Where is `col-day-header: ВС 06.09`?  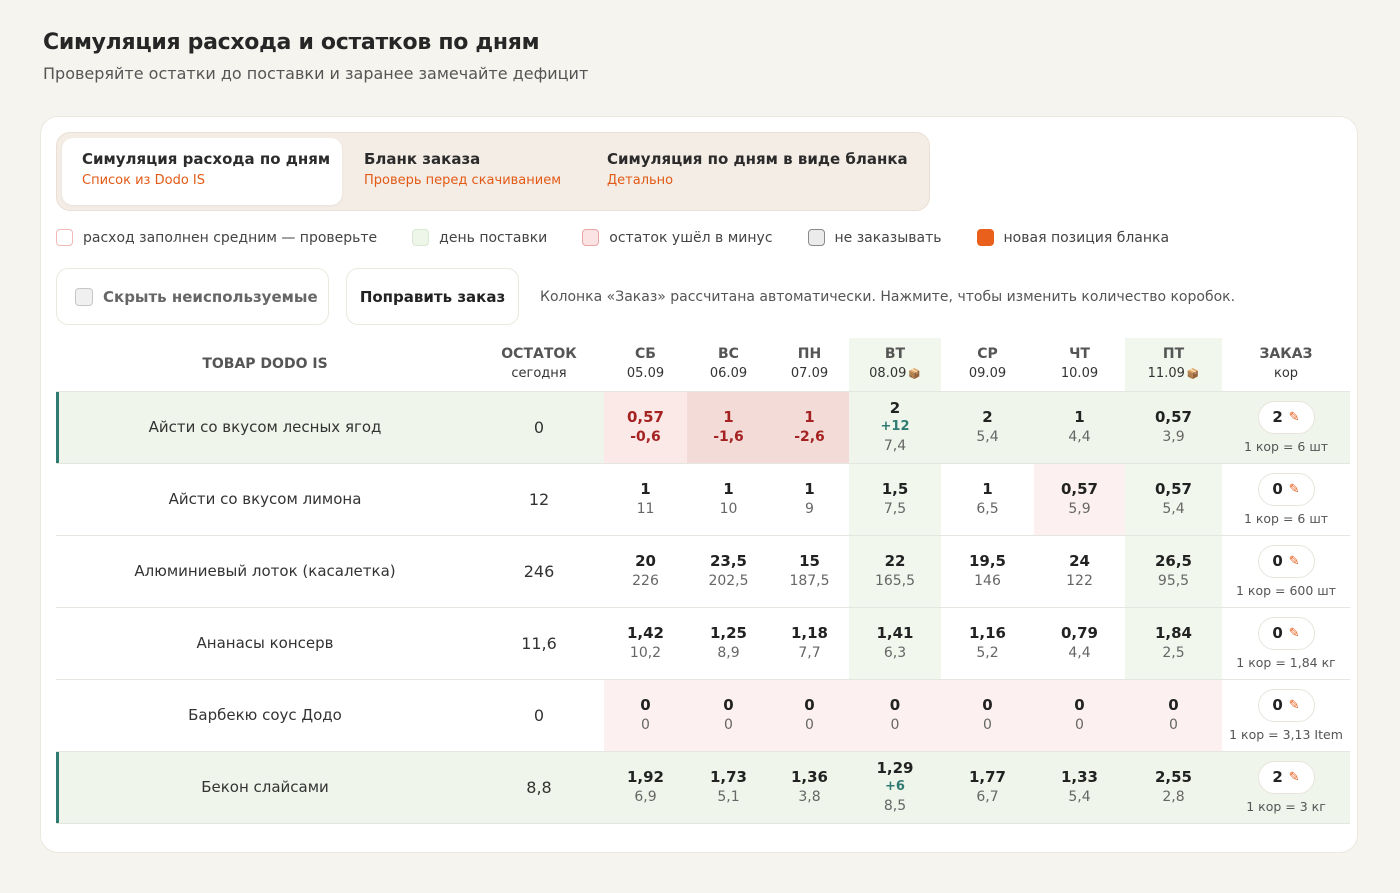 col-day-header: ВС 06.09 is located at coordinates (728, 365).